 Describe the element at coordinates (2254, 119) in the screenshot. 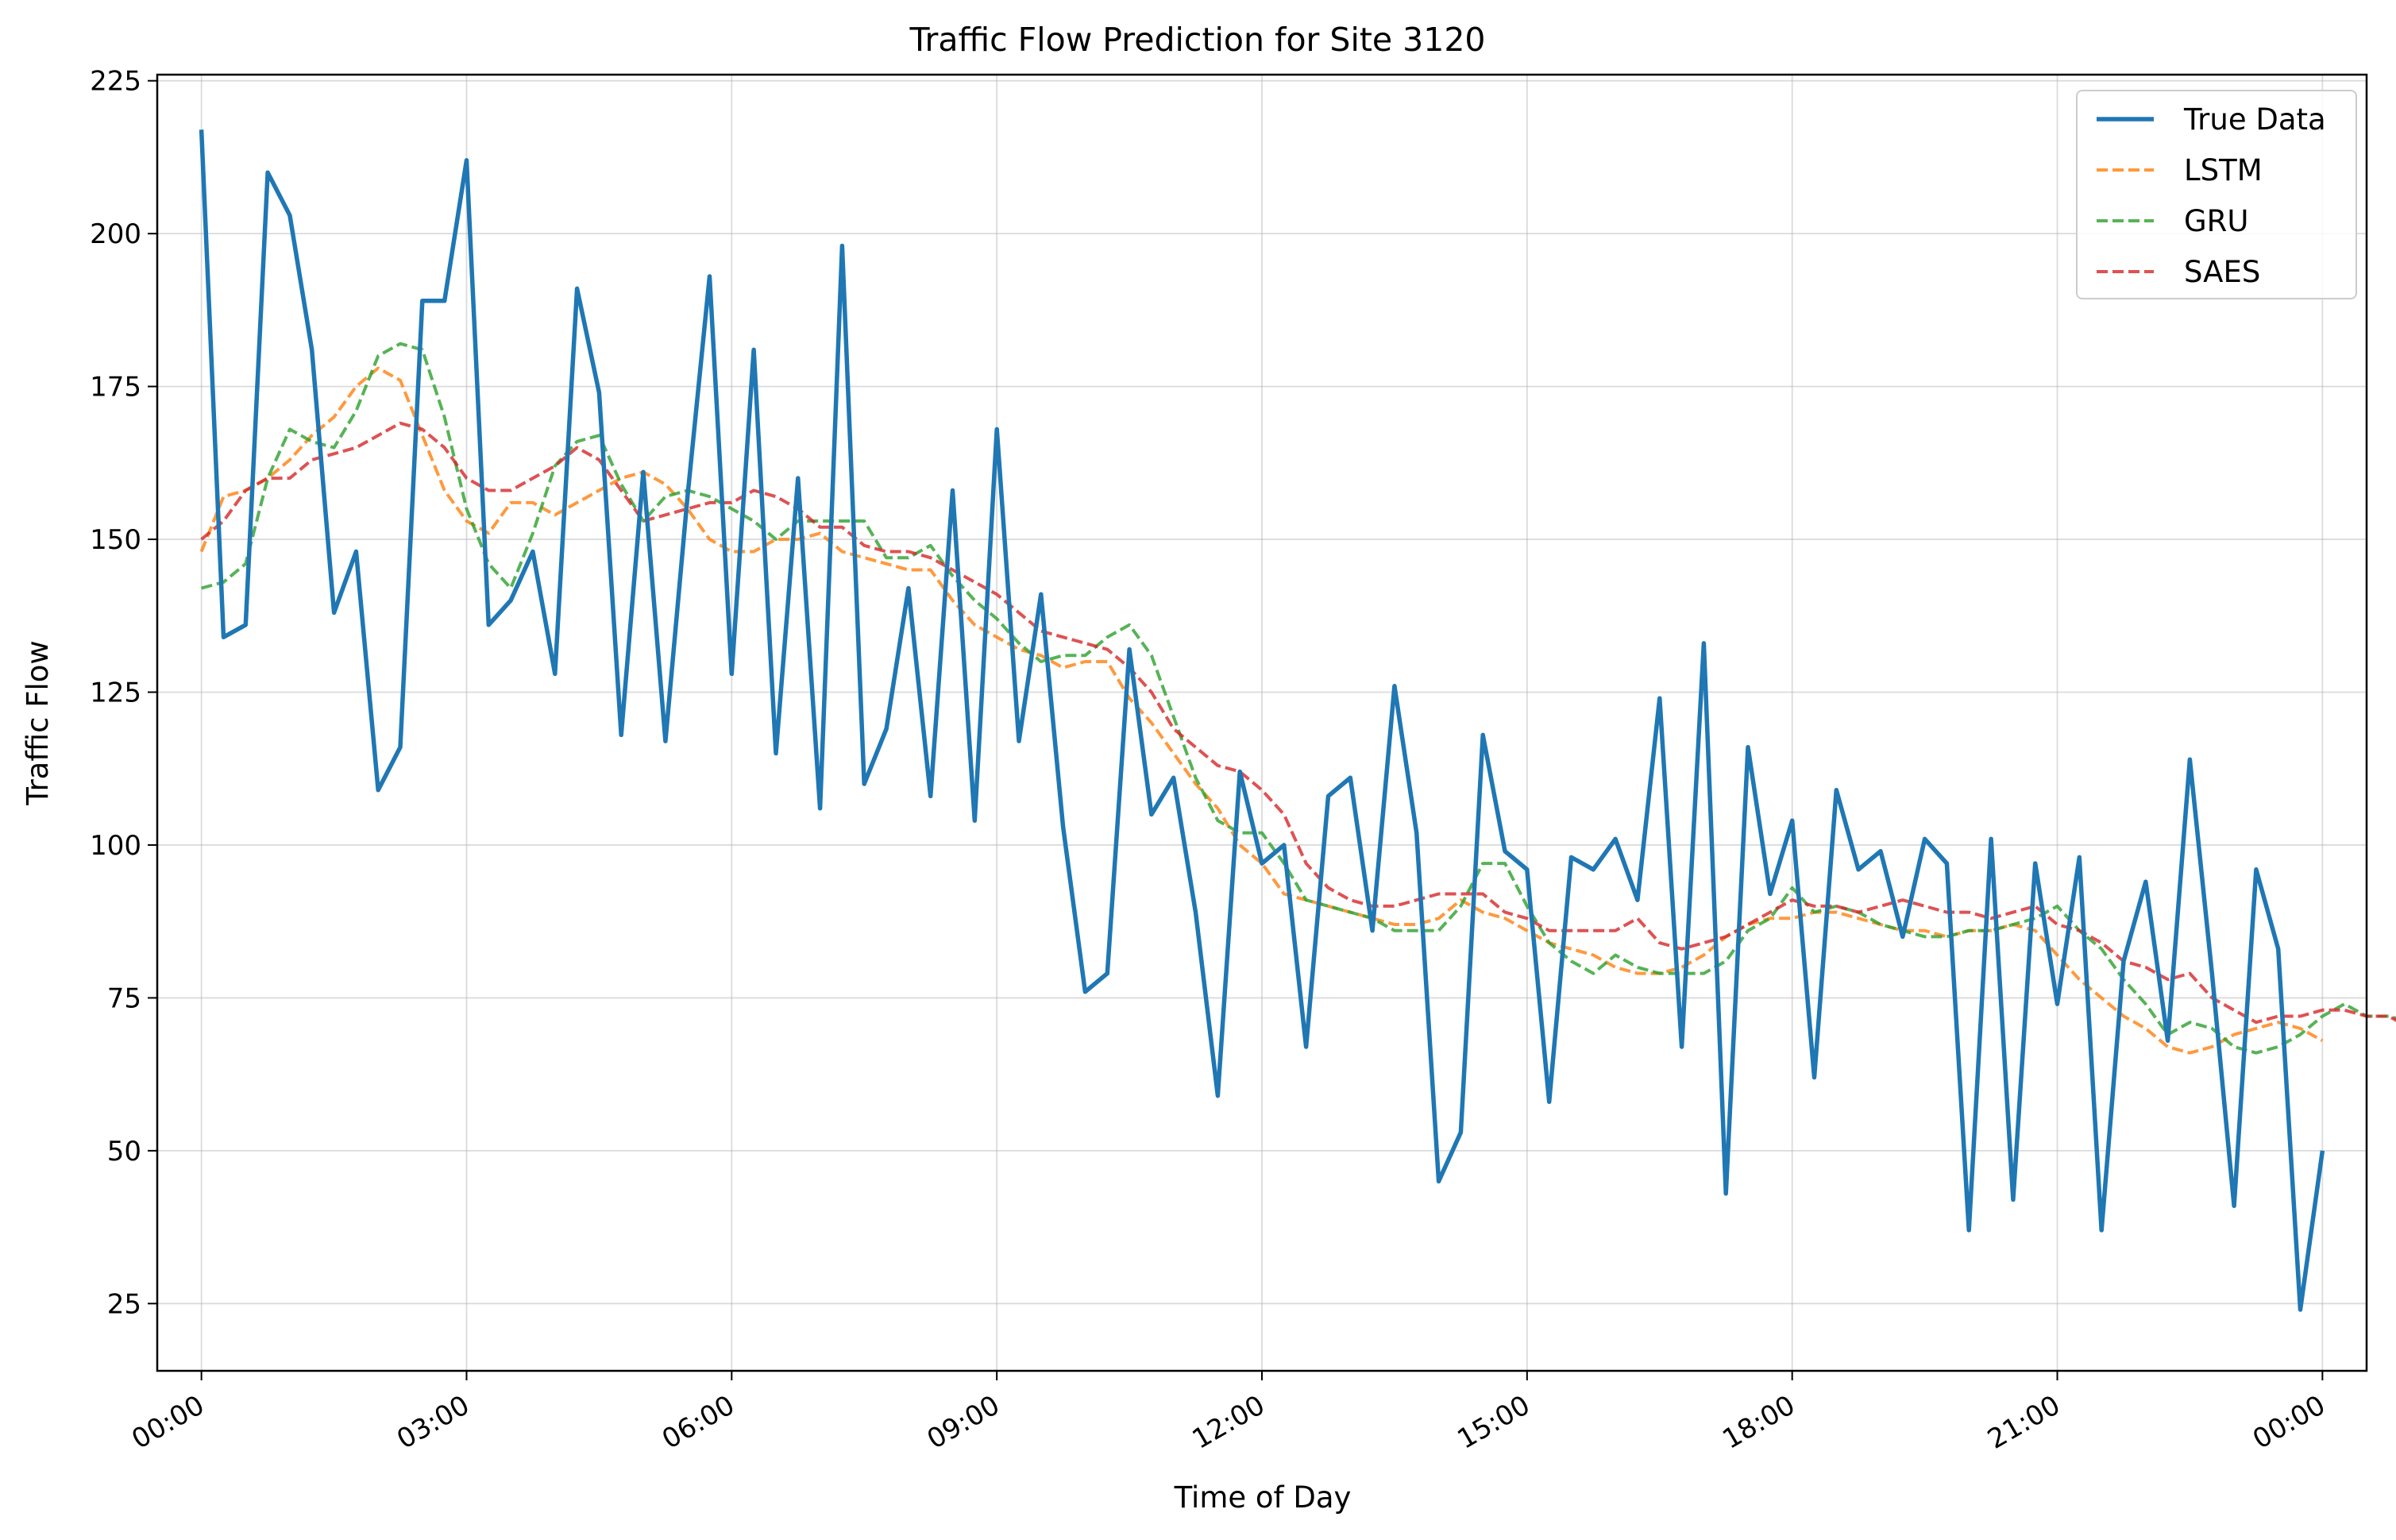

I see `legend-label: True Data` at that location.